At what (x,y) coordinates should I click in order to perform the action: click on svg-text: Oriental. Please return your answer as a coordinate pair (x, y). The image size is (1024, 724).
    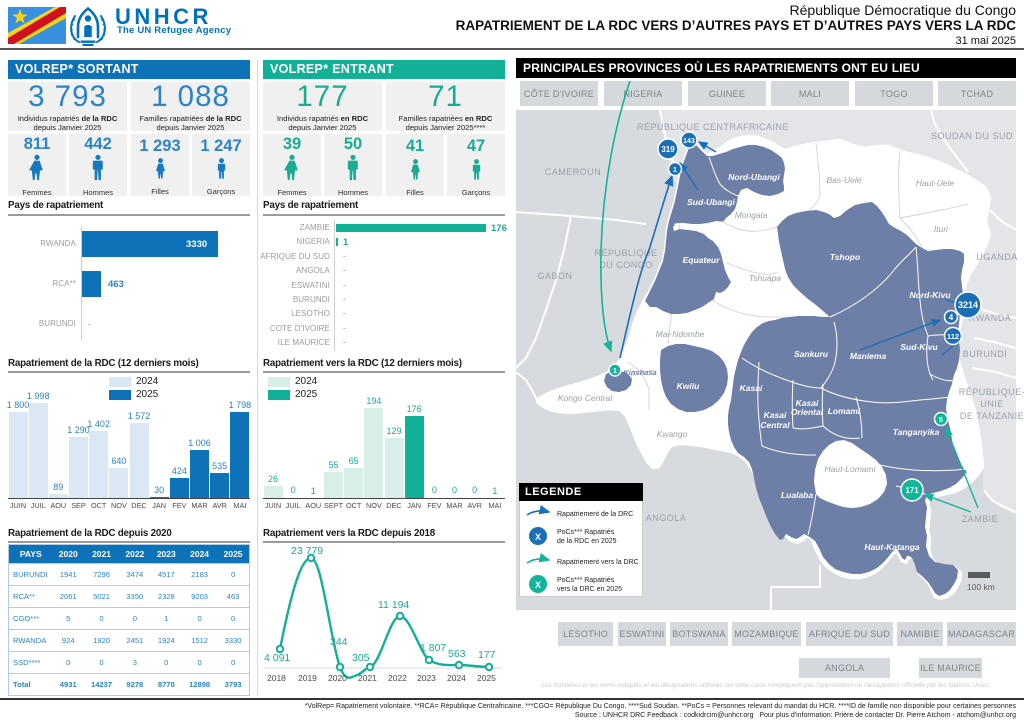
    Looking at the image, I should click on (807, 412).